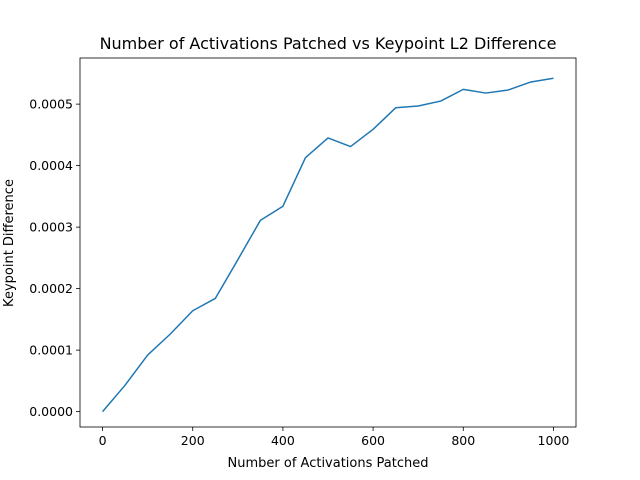 This screenshot has height=480, width=640. I want to click on y-tick-label: 0.0005, so click(51, 104).